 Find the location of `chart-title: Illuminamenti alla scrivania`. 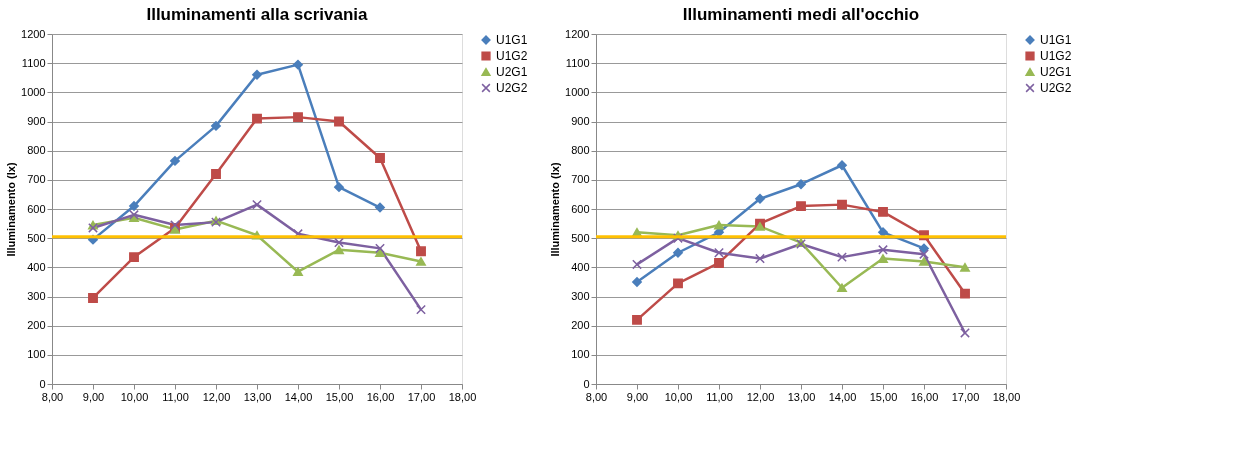

chart-title: Illuminamenti alla scrivania is located at coordinates (257, 14).